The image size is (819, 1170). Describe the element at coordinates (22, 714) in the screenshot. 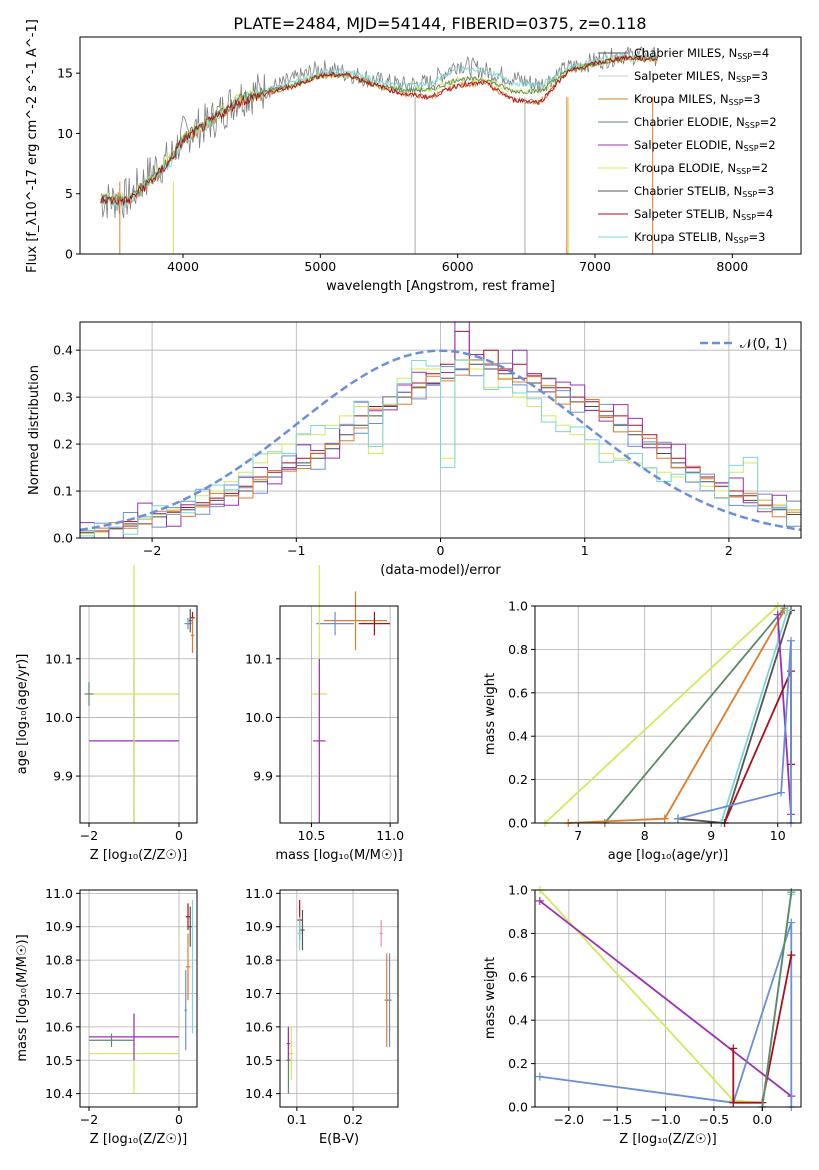

I see `y-axis-label: age [log₁₀(age/yr)]` at that location.